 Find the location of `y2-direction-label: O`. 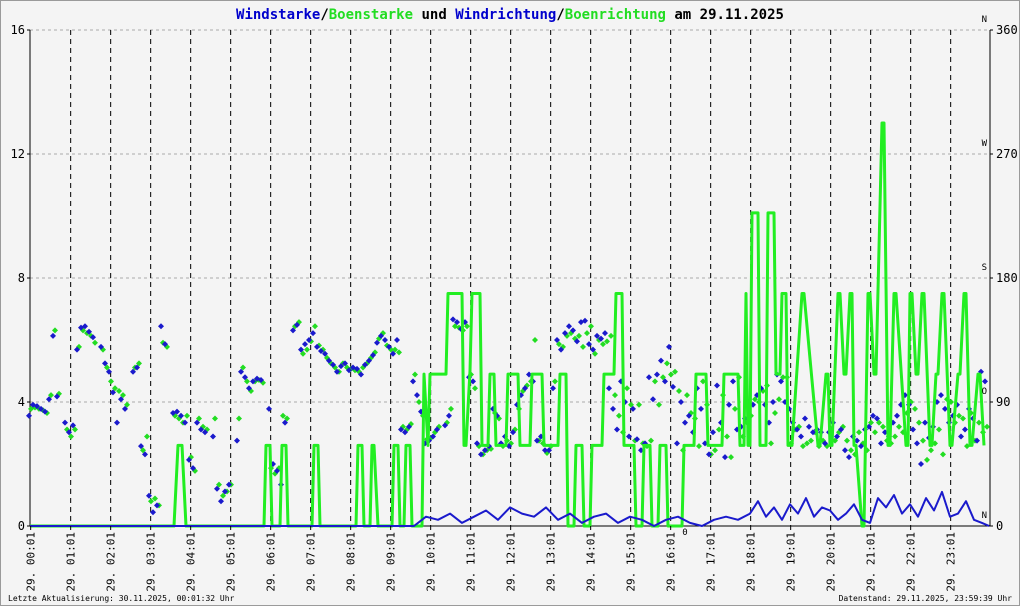

y2-direction-label: O is located at coordinates (984, 392).